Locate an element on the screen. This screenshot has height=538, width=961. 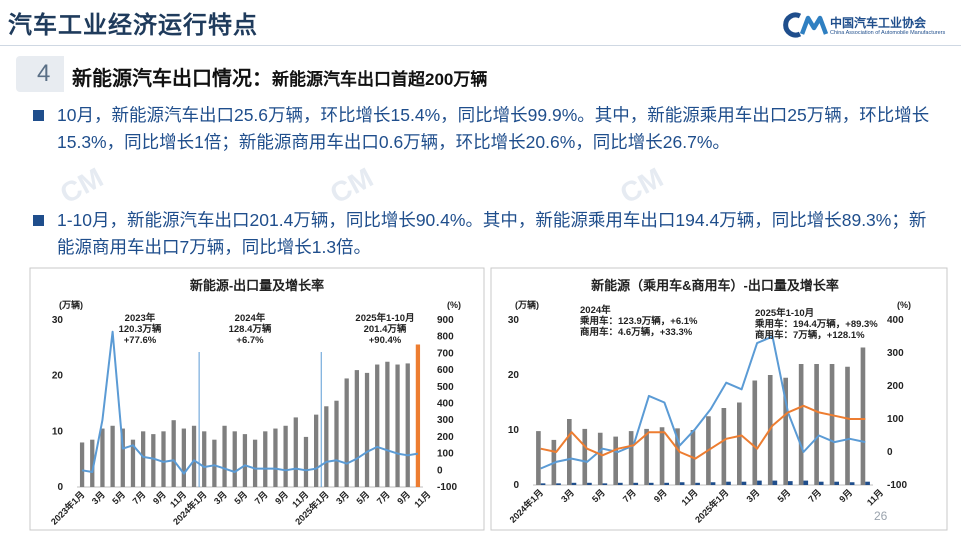
y-tick-right: 800 is located at coordinates (445, 337).